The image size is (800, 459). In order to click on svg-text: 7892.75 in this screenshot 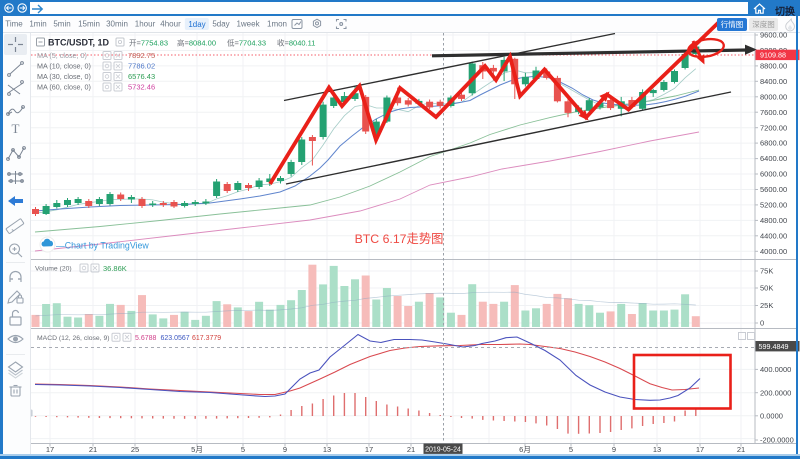, I will do `click(141, 55)`.